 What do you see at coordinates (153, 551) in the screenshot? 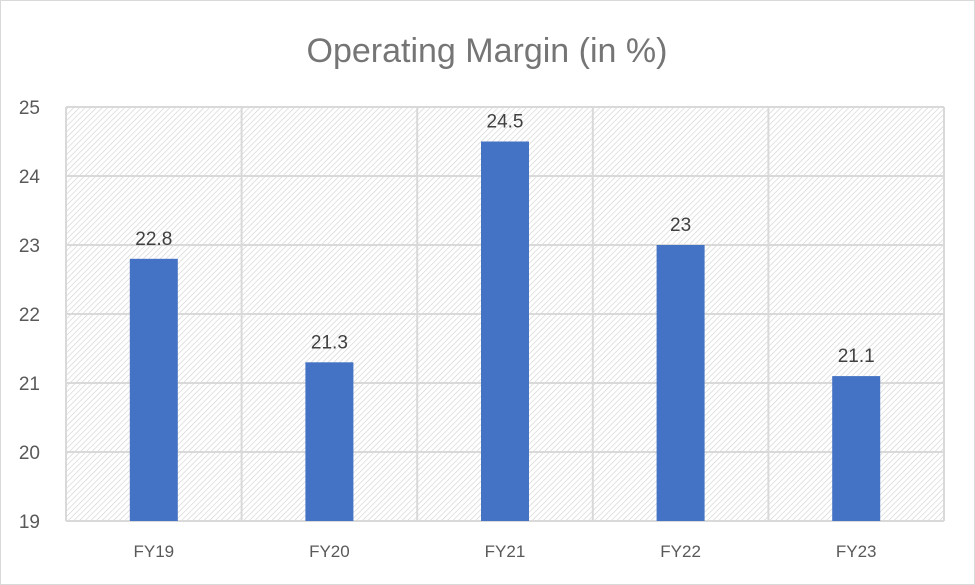
I see `x-tick-label: FY19` at bounding box center [153, 551].